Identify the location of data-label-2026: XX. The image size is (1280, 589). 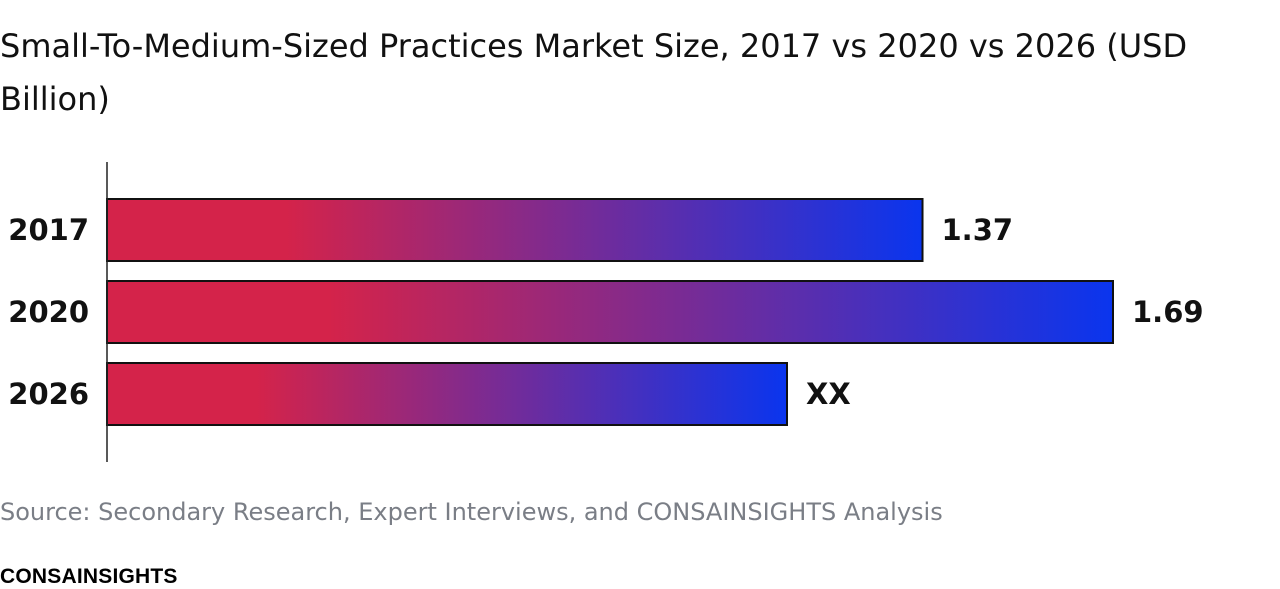
(828, 394).